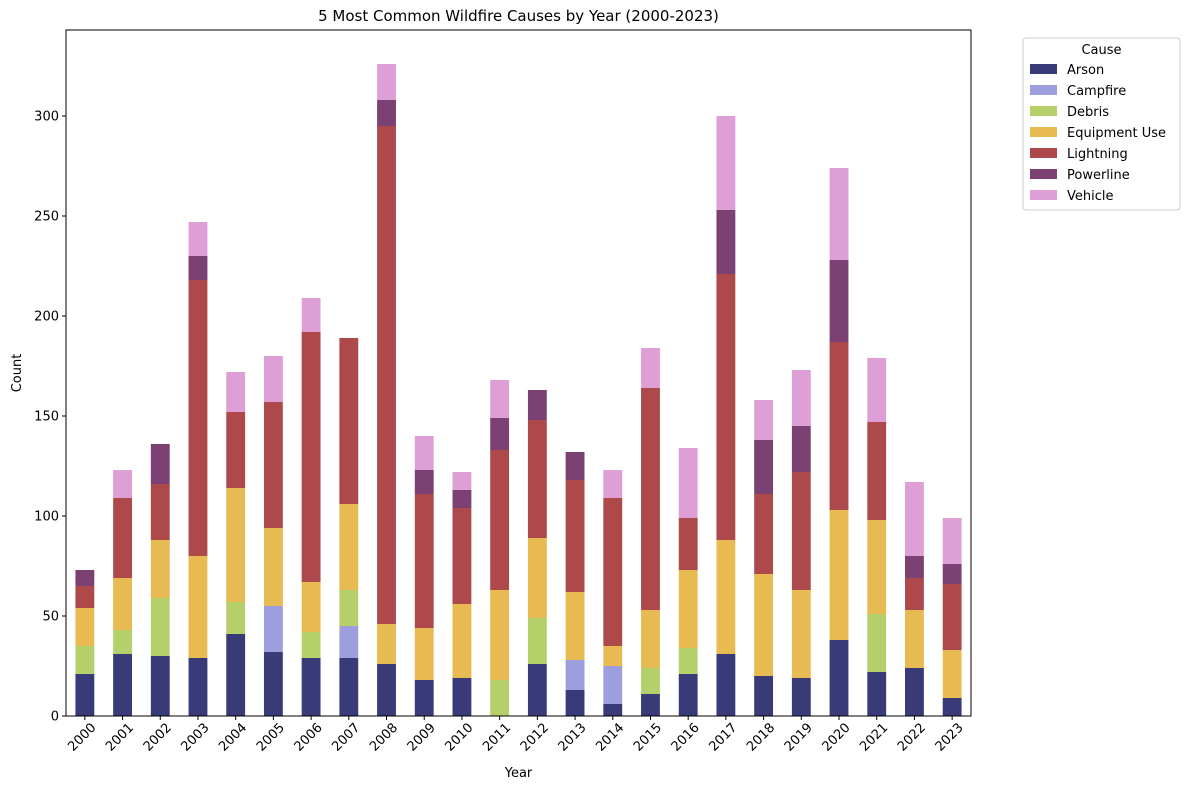  What do you see at coordinates (1098, 175) in the screenshot?
I see `legend-label-powerline: Powerline` at bounding box center [1098, 175].